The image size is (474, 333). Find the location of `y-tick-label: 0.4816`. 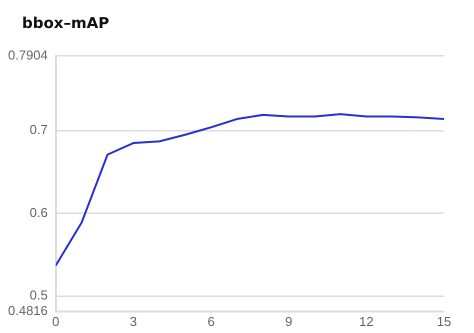

y-tick-label: 0.4816 is located at coordinates (28, 310).